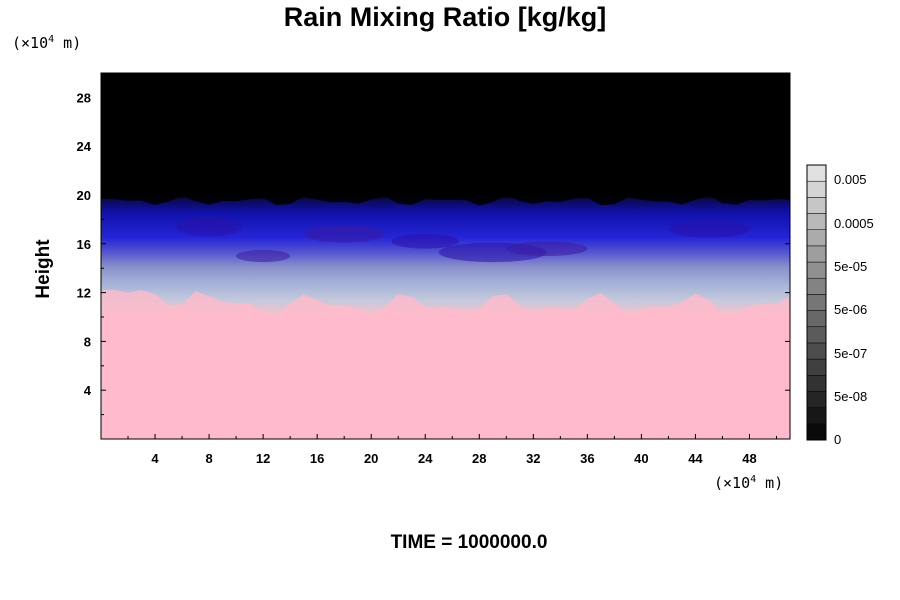  I want to click on chart-title: Rain Mixing Ratio [kg/kg], so click(445, 17).